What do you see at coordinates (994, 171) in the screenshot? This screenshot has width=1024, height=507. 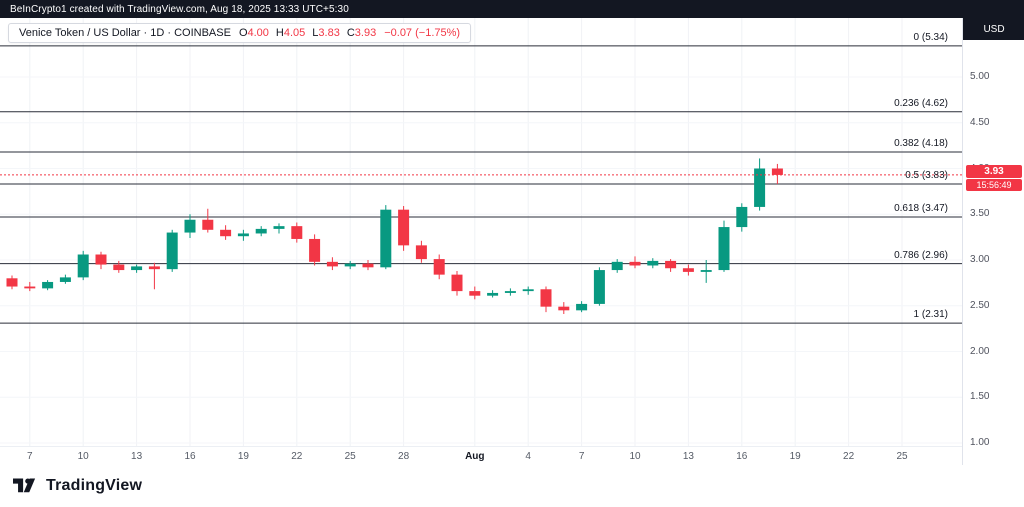 I see `last-price-value: 3.93` at bounding box center [994, 171].